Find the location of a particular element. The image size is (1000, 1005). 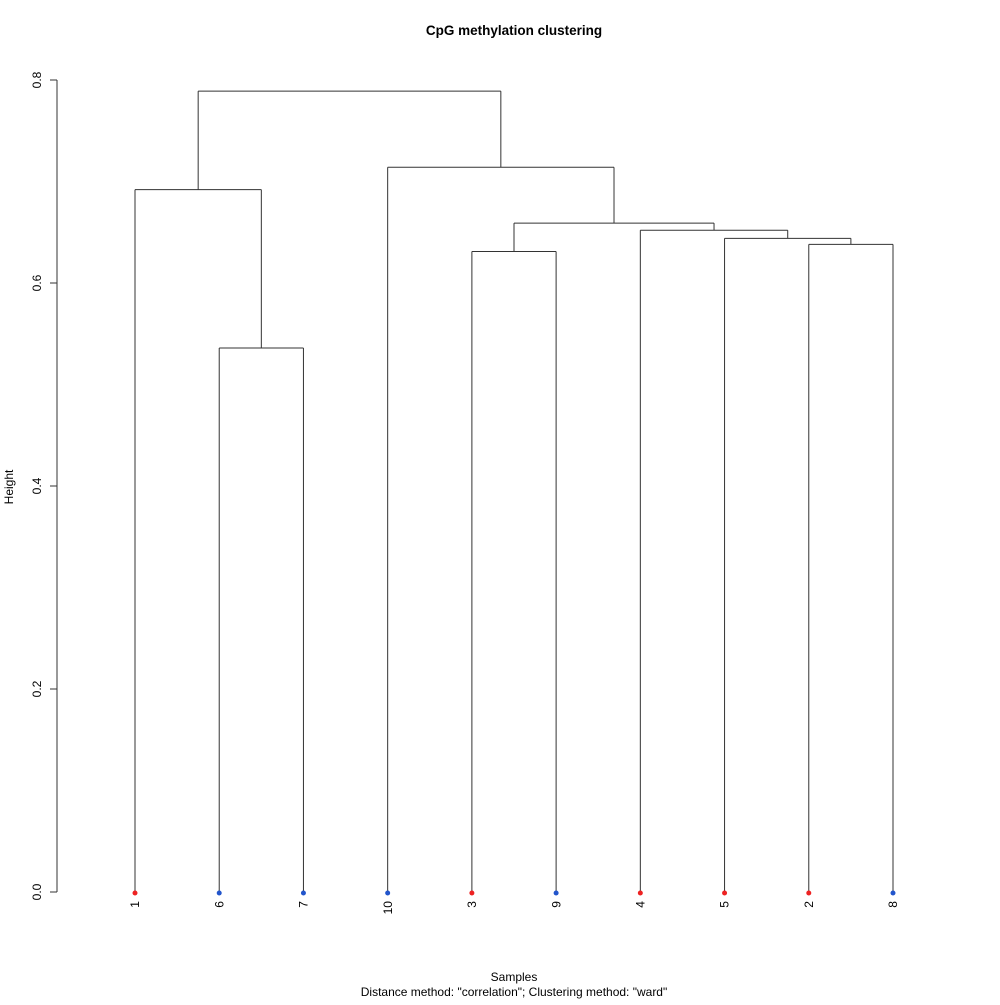

y-axis: 0.0 0.2 0.4 0.6 0.8 is located at coordinates (44, 485).